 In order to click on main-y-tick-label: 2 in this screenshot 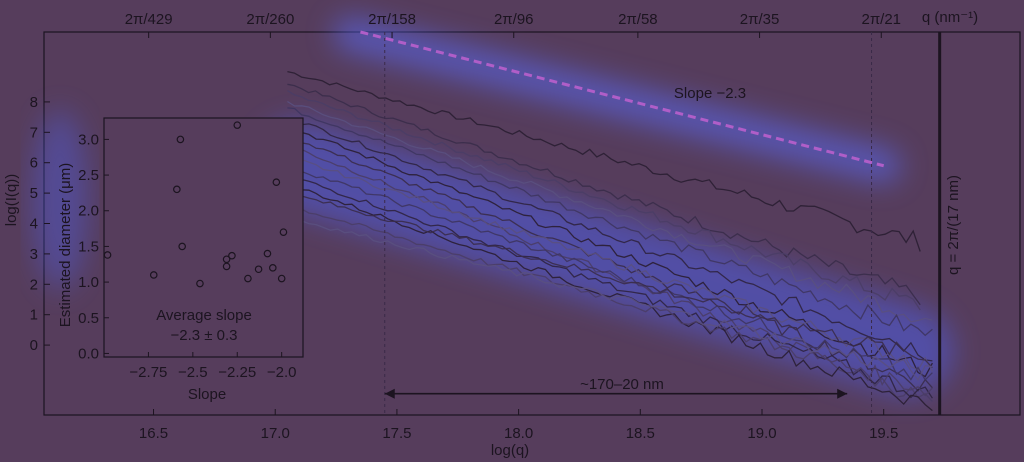, I will do `click(34, 284)`.